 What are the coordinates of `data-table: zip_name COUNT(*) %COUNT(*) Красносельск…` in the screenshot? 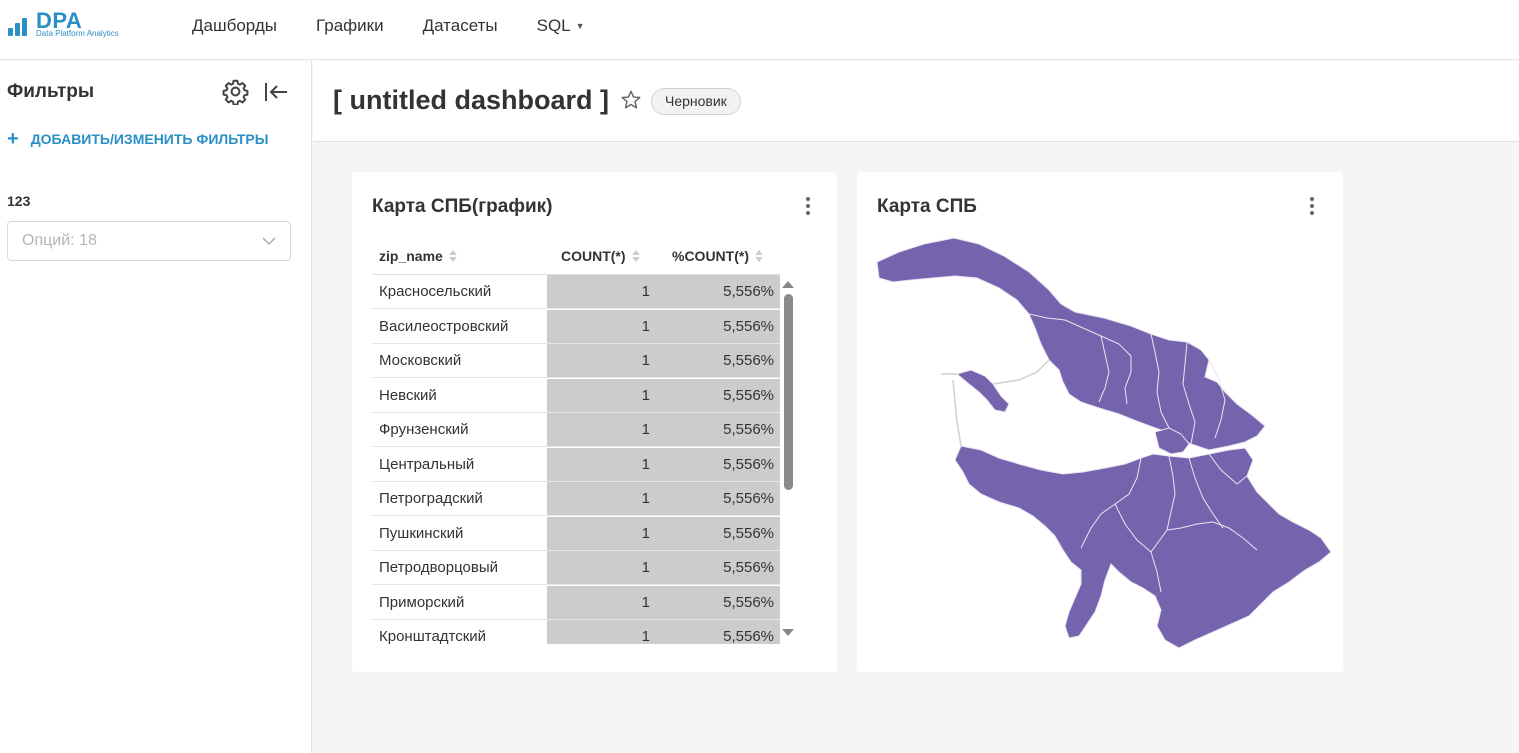 It's located at (576, 441).